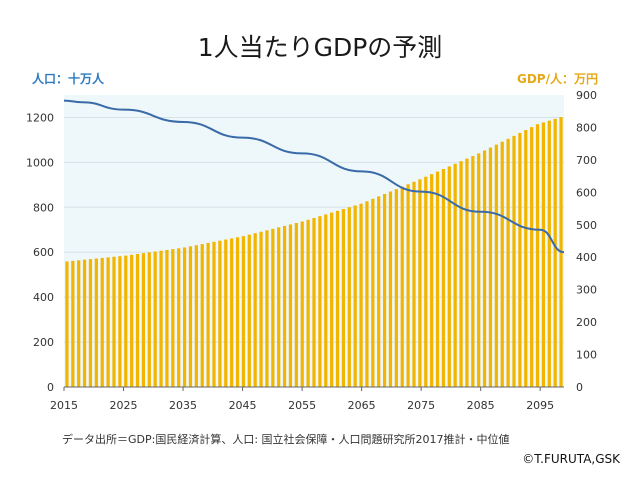 This screenshot has width=640, height=488. Describe the element at coordinates (586, 192) in the screenshot. I see `right-tick-label: 600` at that location.